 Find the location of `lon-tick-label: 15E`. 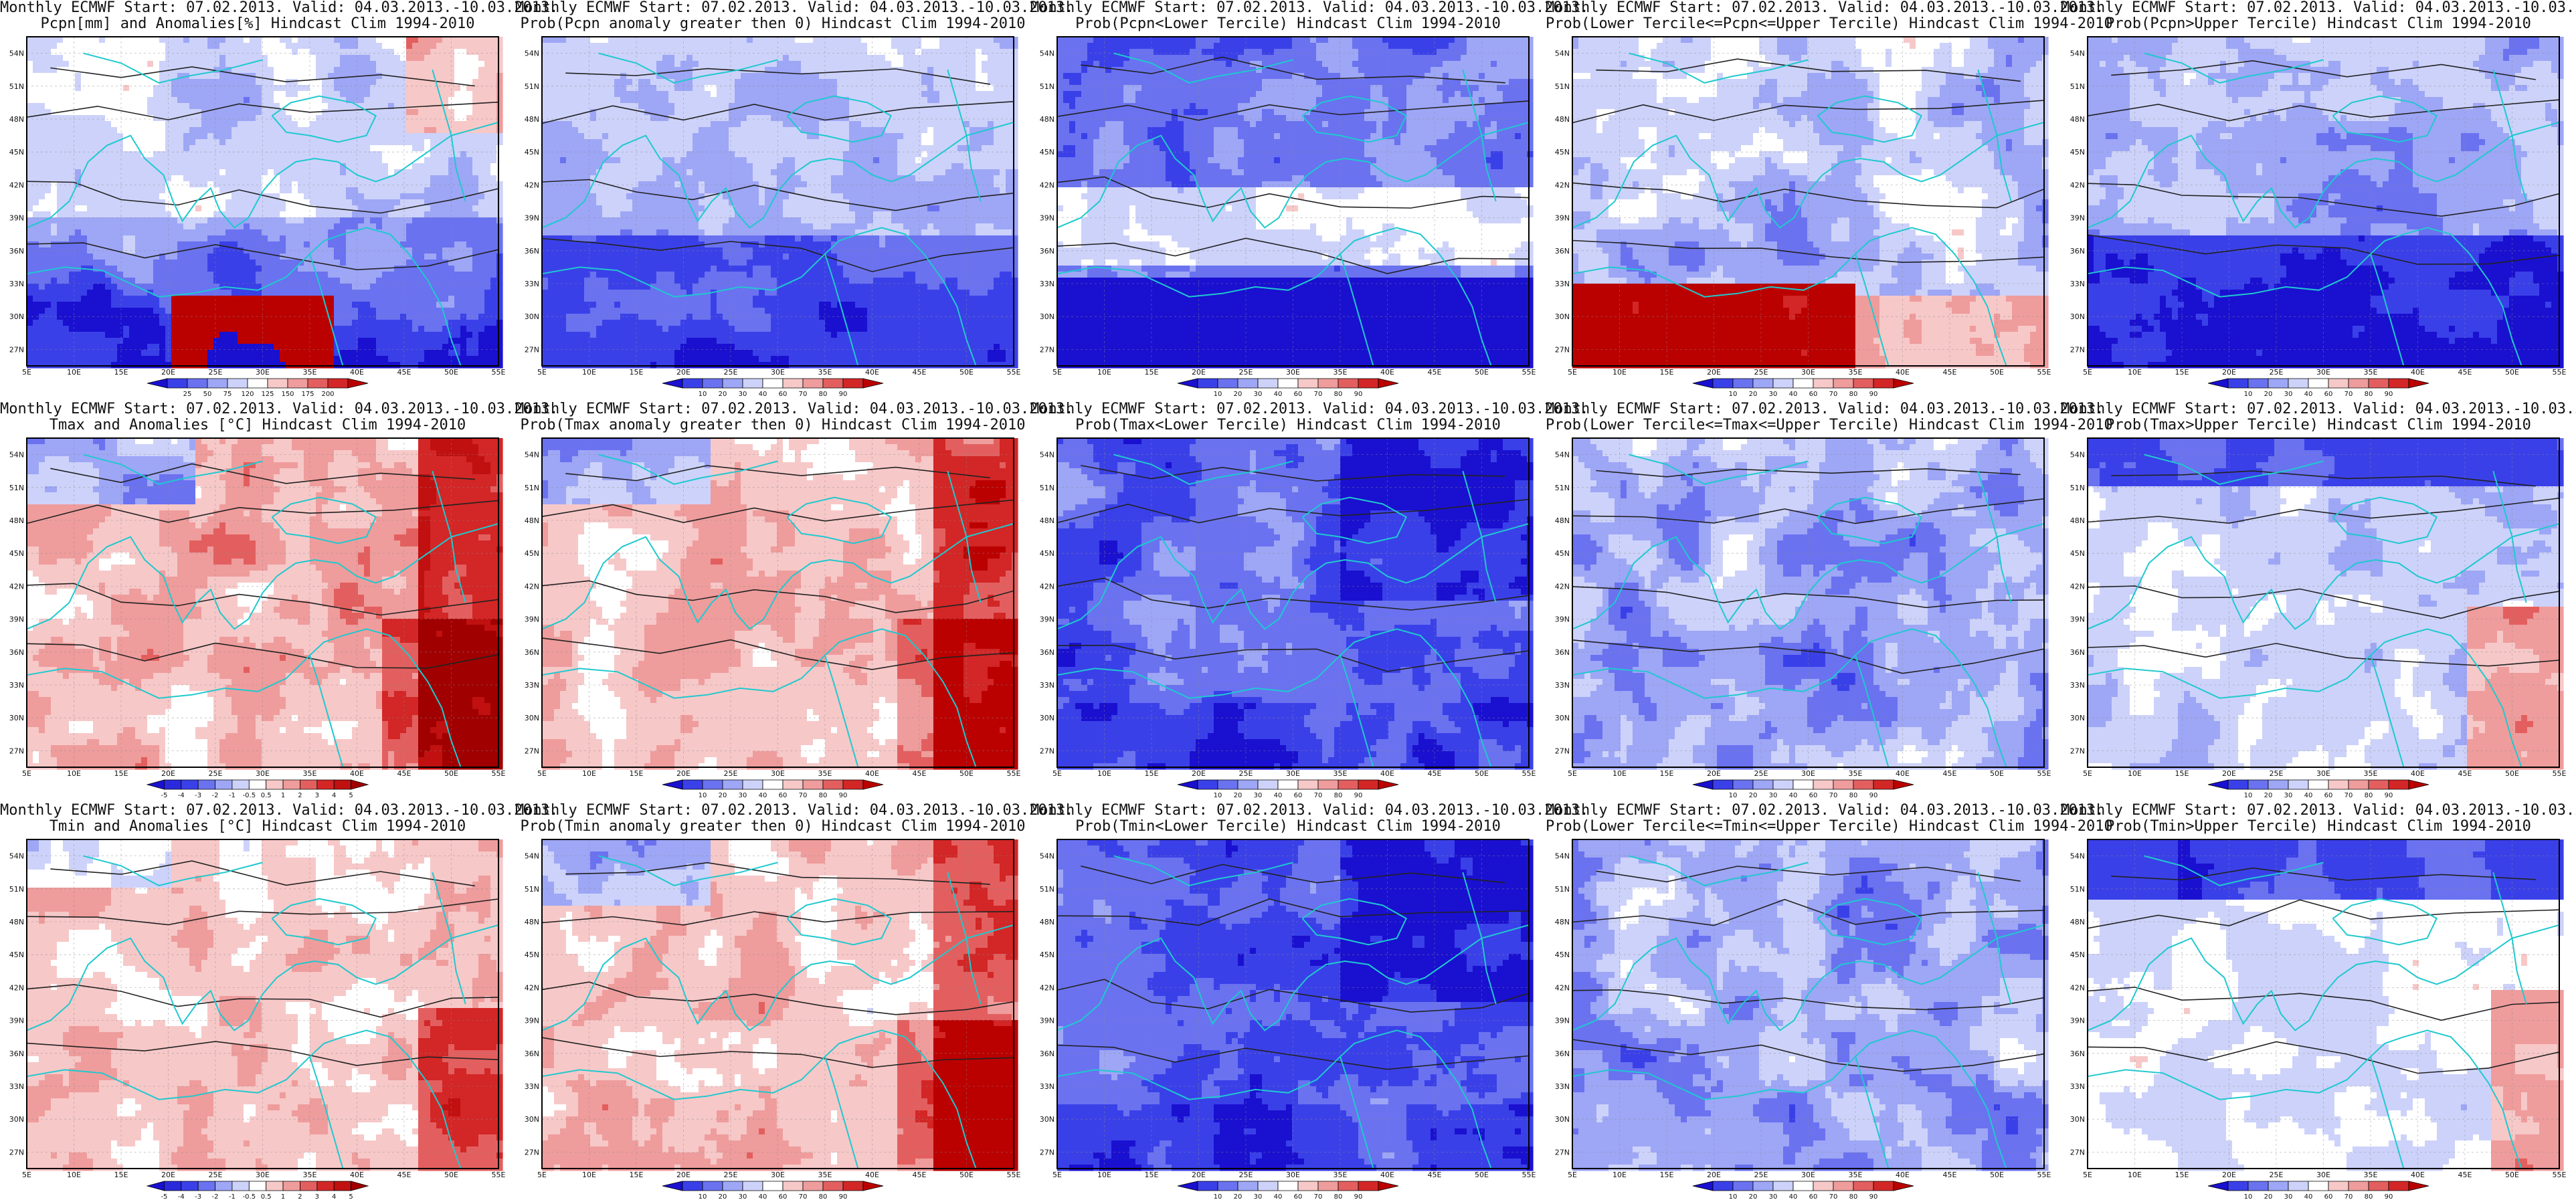

lon-tick-label: 15E is located at coordinates (121, 1175).